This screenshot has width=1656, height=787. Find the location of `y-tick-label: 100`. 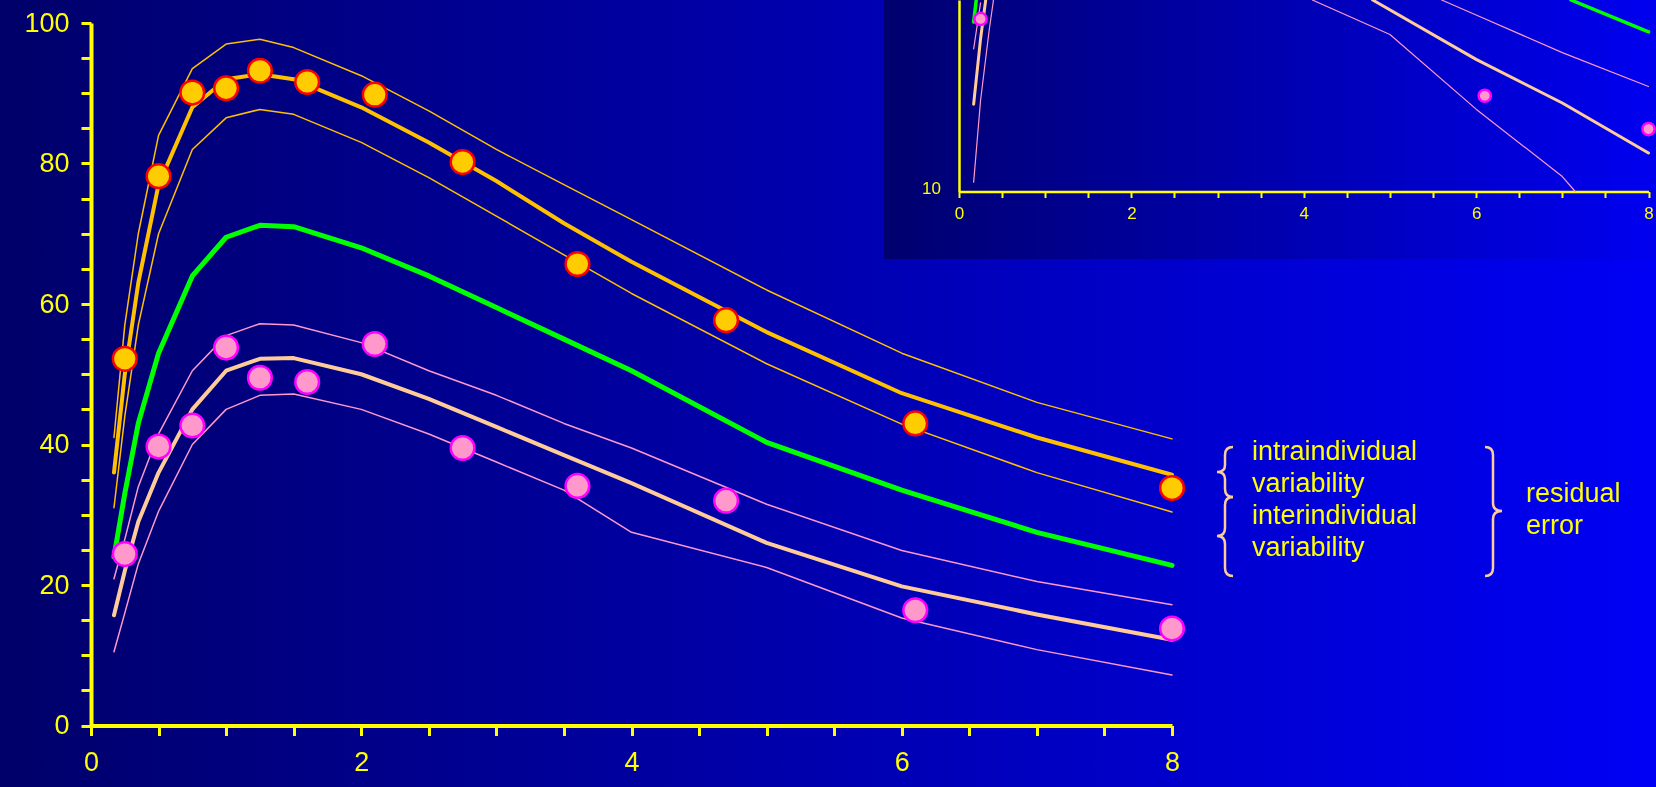

y-tick-label: 100 is located at coordinates (47, 22).